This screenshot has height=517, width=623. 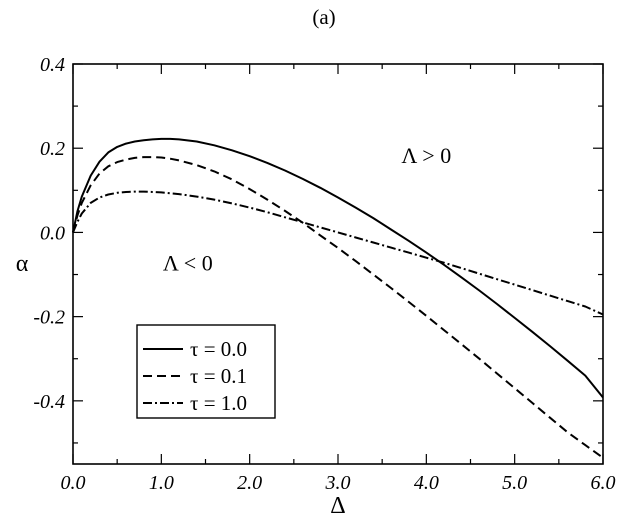 What do you see at coordinates (603, 483) in the screenshot?
I see `x-tick-label: 6.0` at bounding box center [603, 483].